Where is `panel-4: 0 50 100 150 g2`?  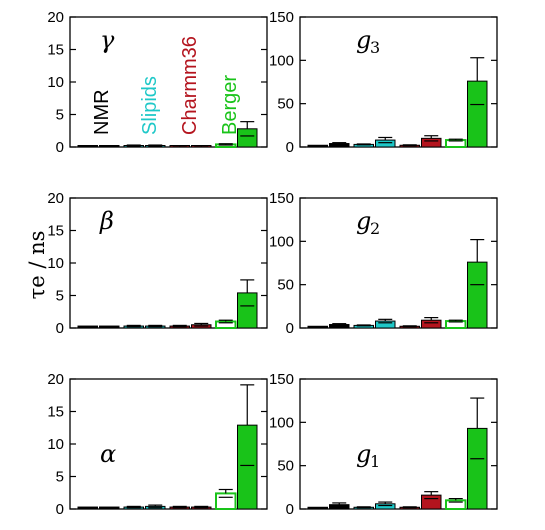
panel-4: 0 50 100 150 g2 is located at coordinates (383, 263).